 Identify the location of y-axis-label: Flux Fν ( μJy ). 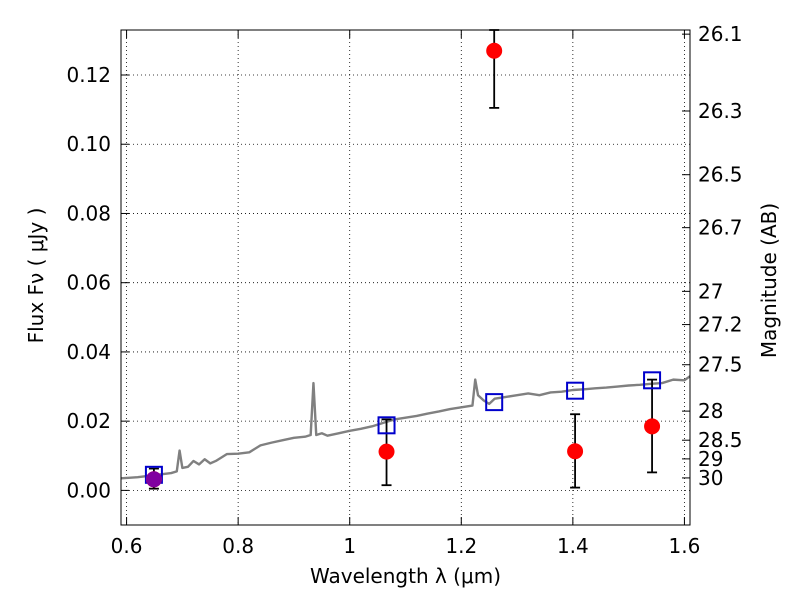
(36, 276).